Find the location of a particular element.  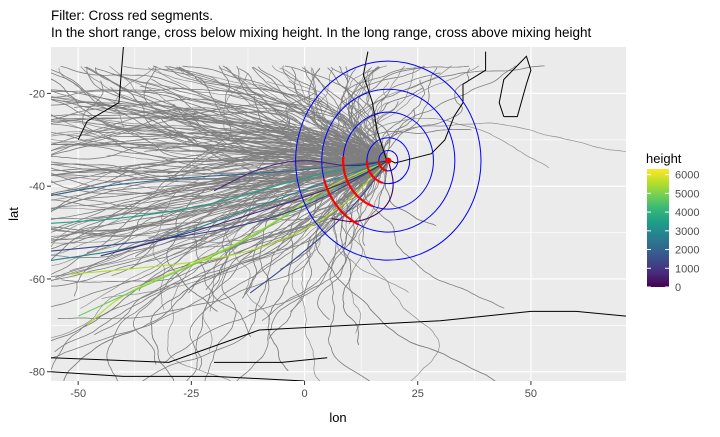

legend-tick-label: 2000 is located at coordinates (687, 251).